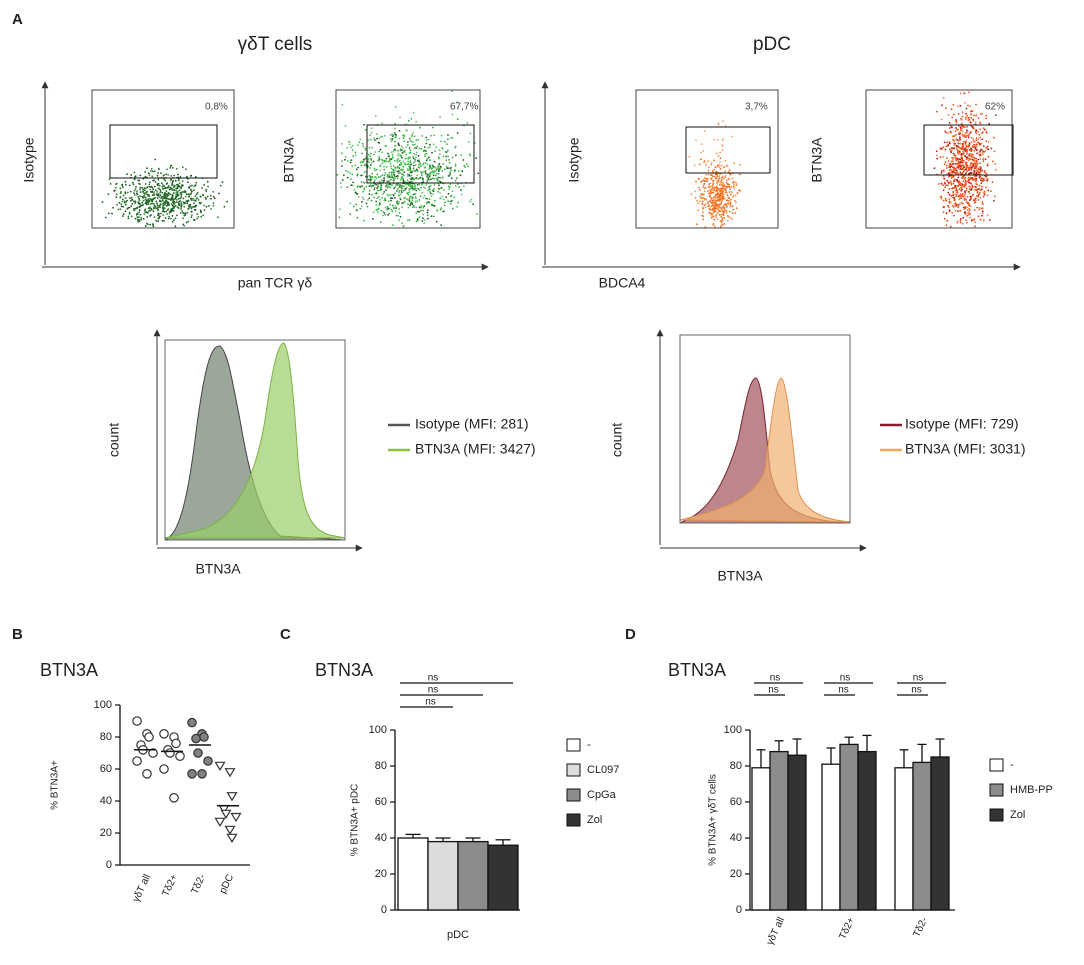  Describe the element at coordinates (622, 283) in the screenshot. I see `axis-label: BDCA4` at that location.